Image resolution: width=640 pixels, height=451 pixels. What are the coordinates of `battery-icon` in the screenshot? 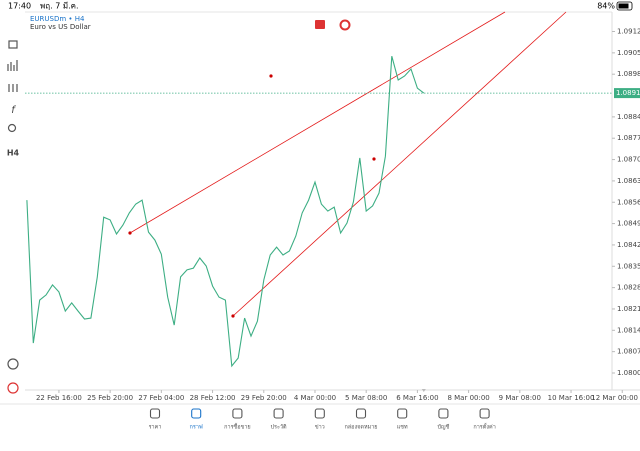 It's located at (624, 6).